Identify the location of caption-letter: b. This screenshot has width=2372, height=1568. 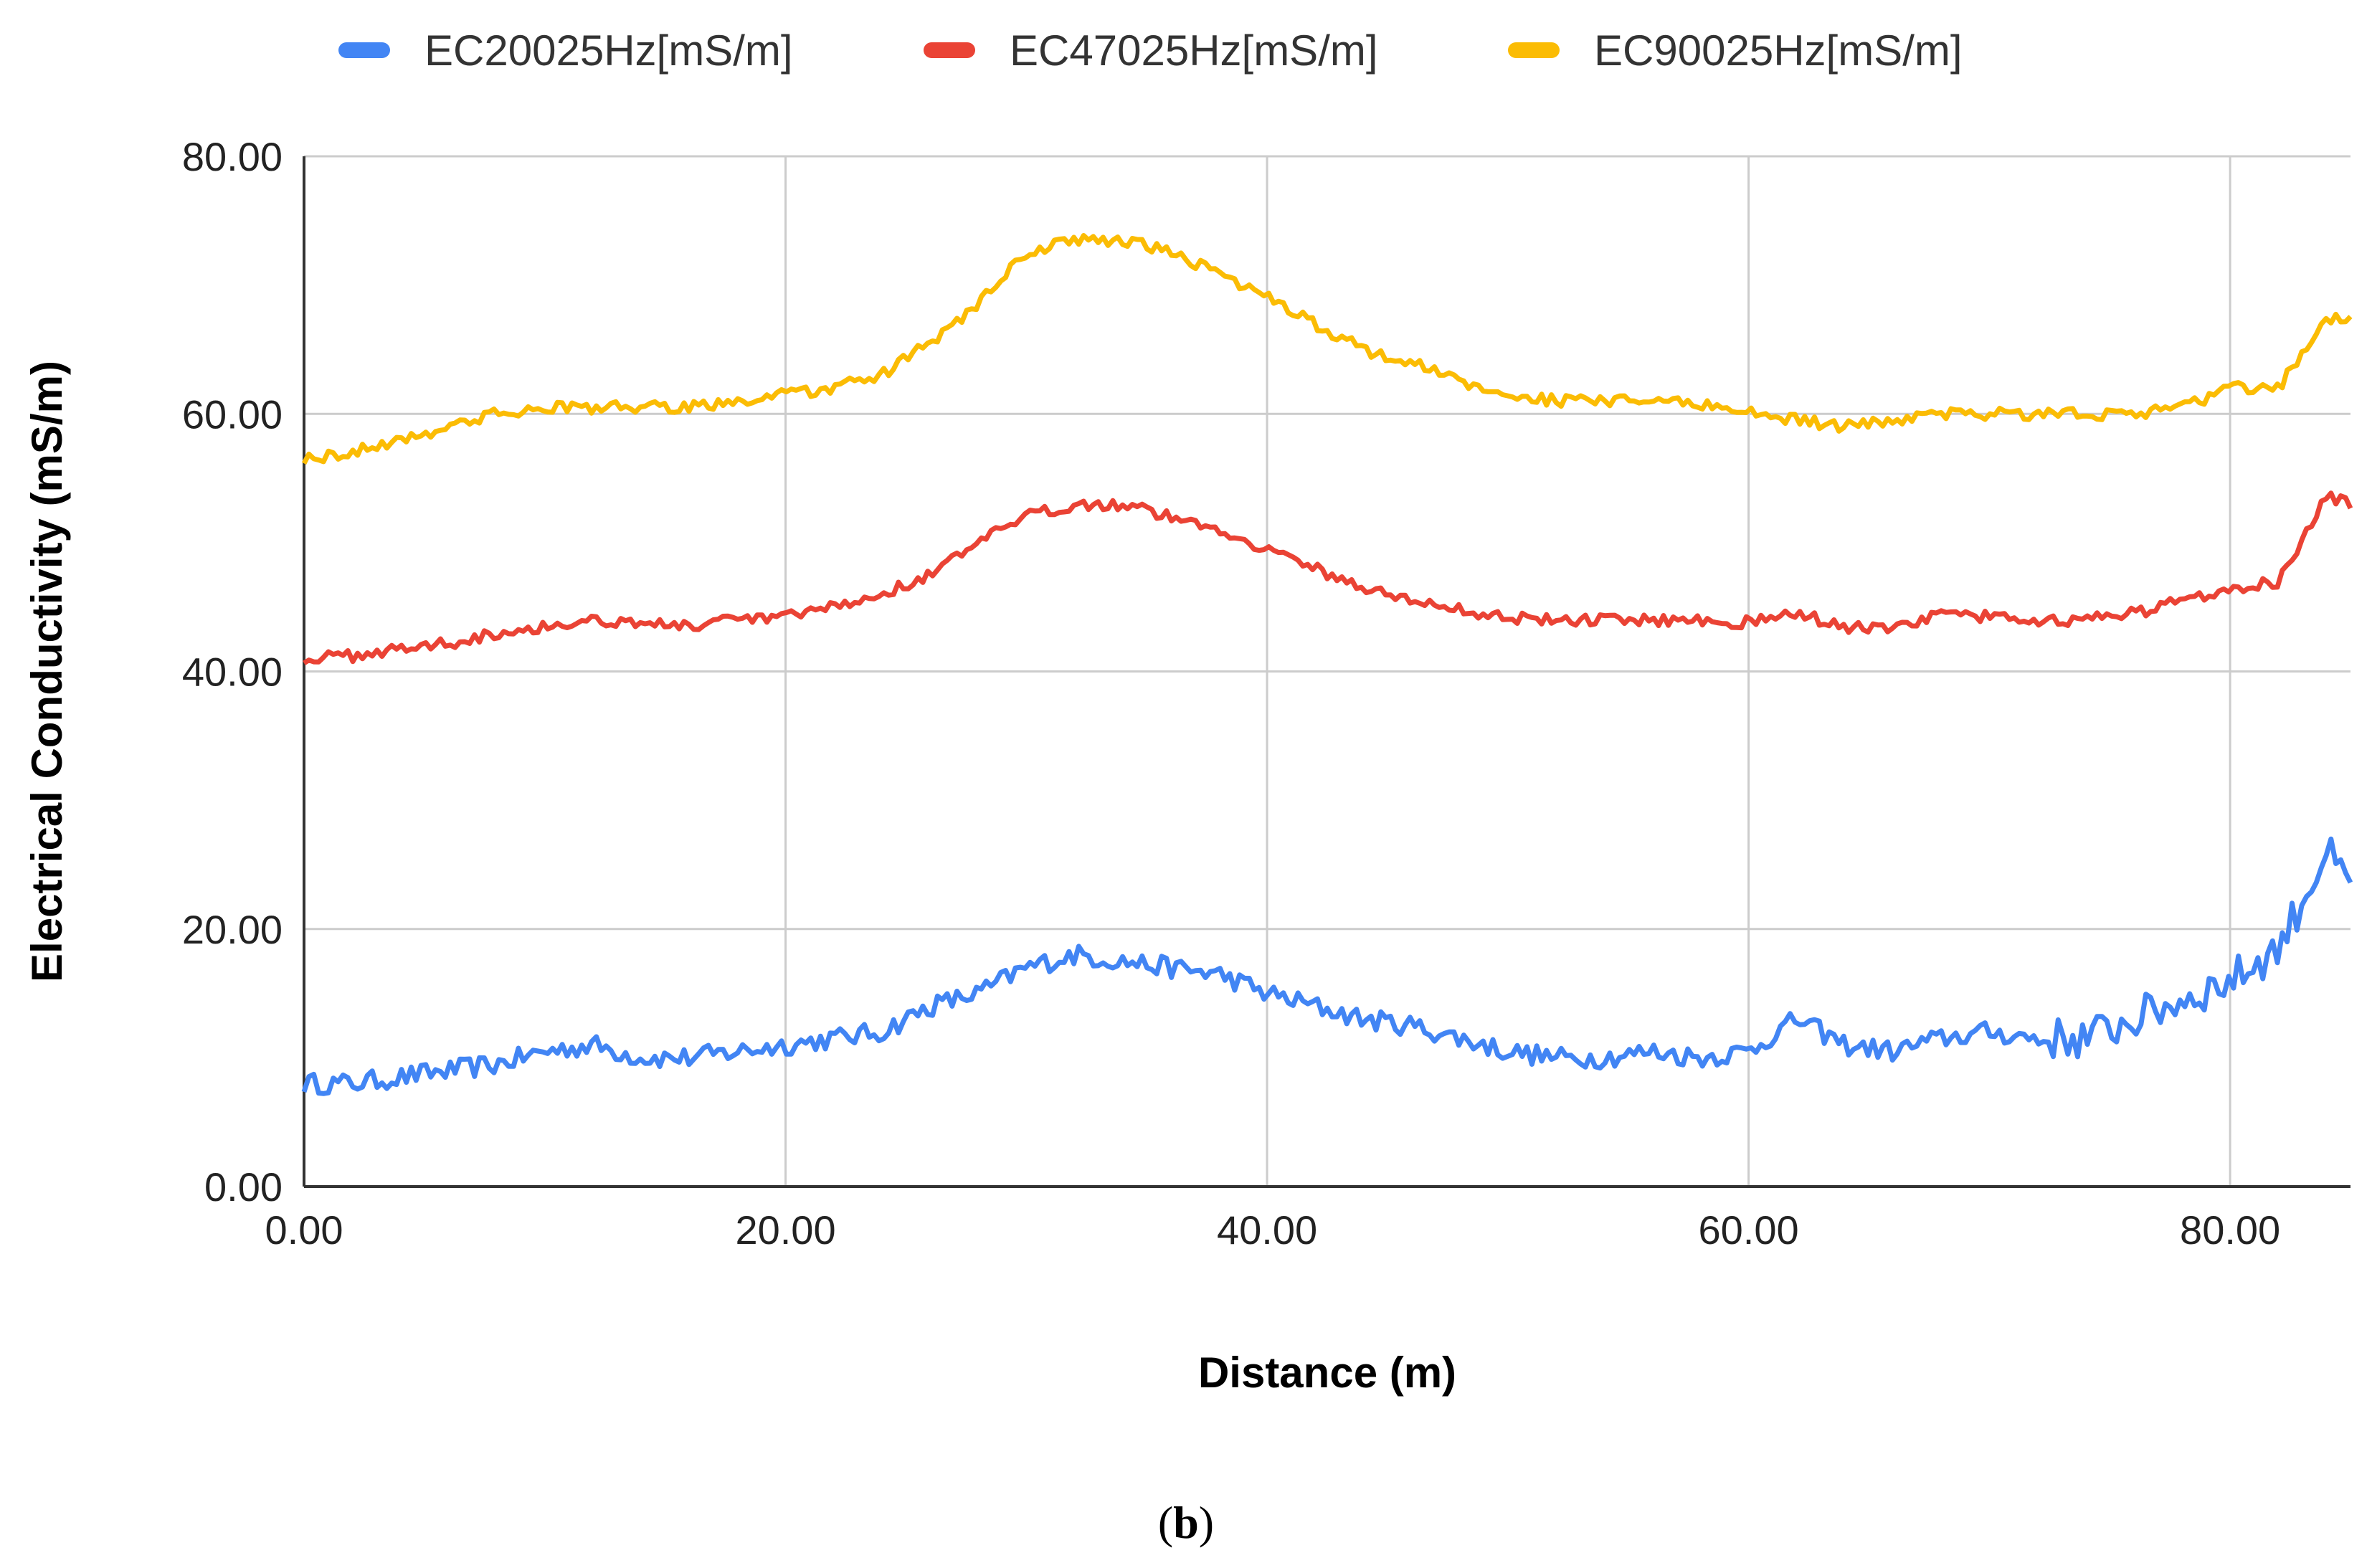
(1186, 1522).